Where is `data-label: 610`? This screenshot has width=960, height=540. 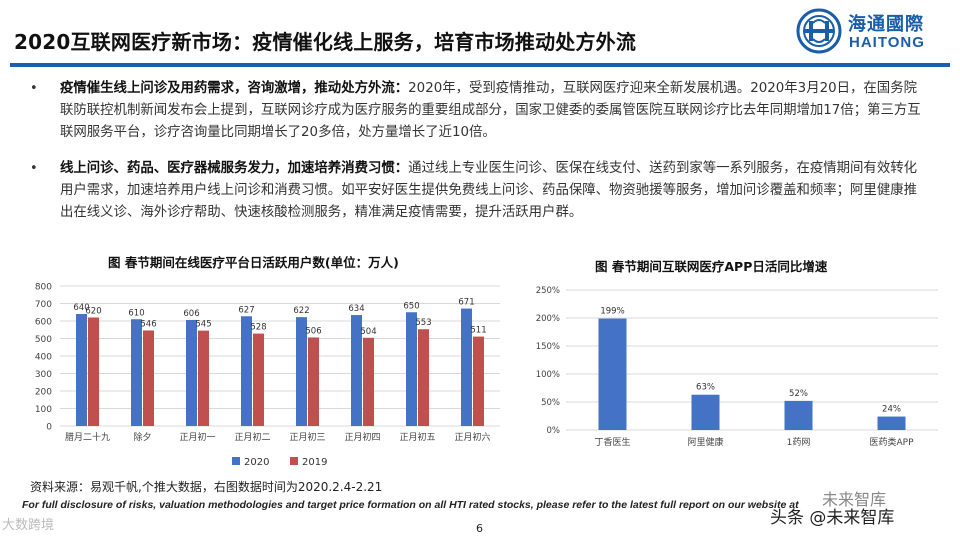
data-label: 610 is located at coordinates (136, 313).